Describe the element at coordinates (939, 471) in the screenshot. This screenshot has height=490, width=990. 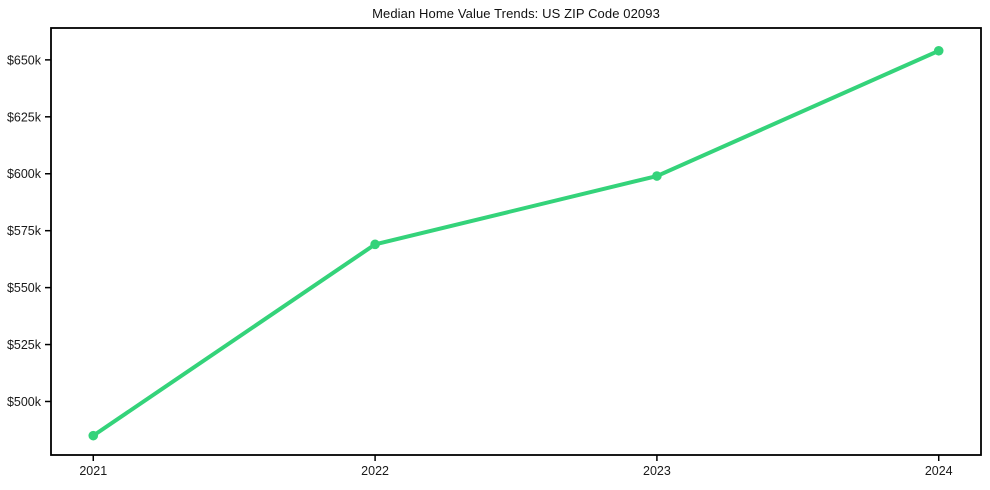
I see `x-tick-label: 2024` at that location.